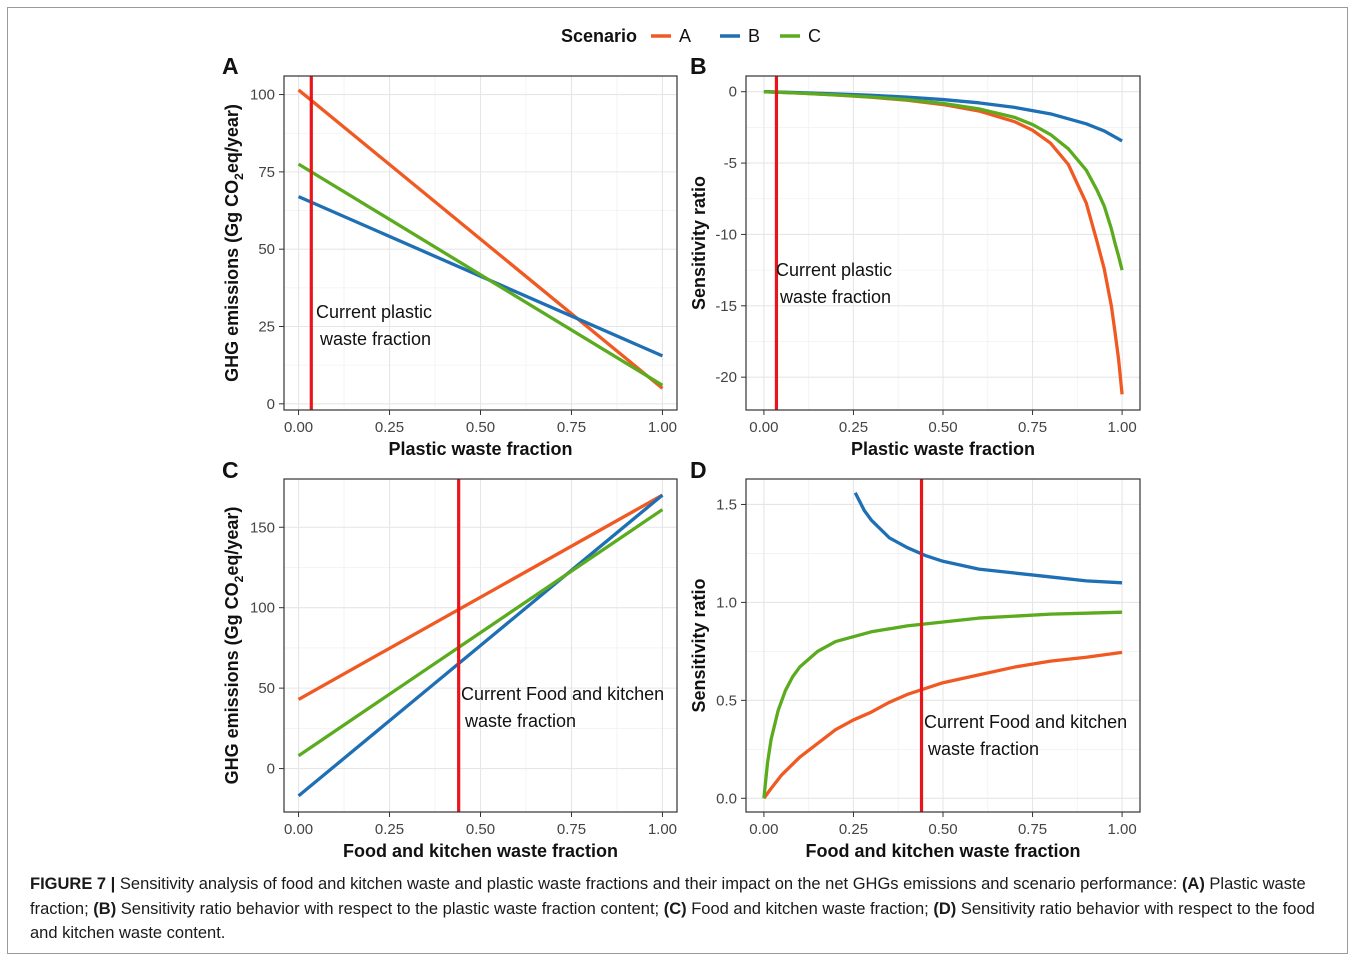  Describe the element at coordinates (262, 527) in the screenshot. I see `y-tick-label: 150` at that location.